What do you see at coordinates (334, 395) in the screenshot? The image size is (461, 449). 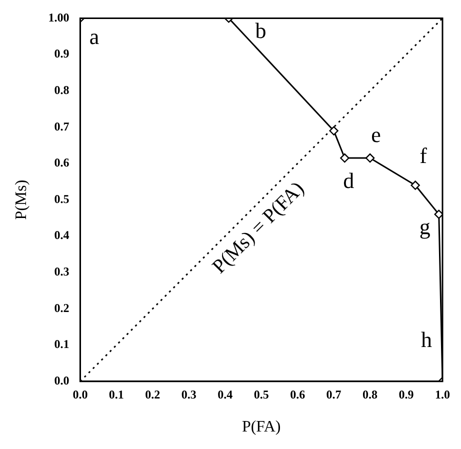 I see `x-tick-label: 0.7` at bounding box center [334, 395].